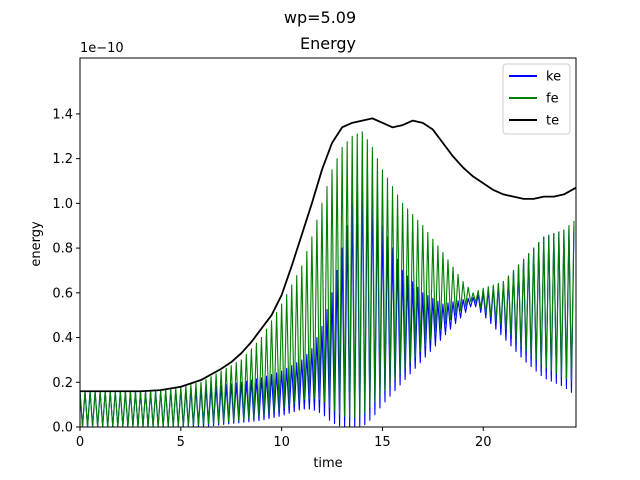 The height and width of the screenshot is (480, 640). Describe the element at coordinates (552, 99) in the screenshot. I see `legend-label-fe: fe` at that location.